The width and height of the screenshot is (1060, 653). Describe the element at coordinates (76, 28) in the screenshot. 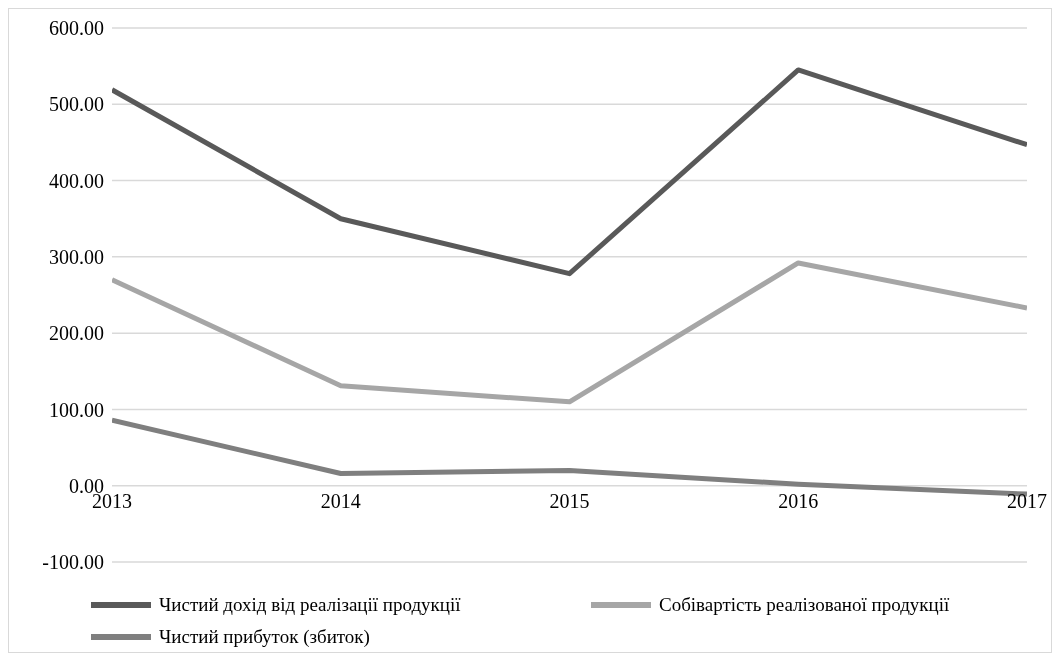

I see `y-tick-label: 600.00` at that location.